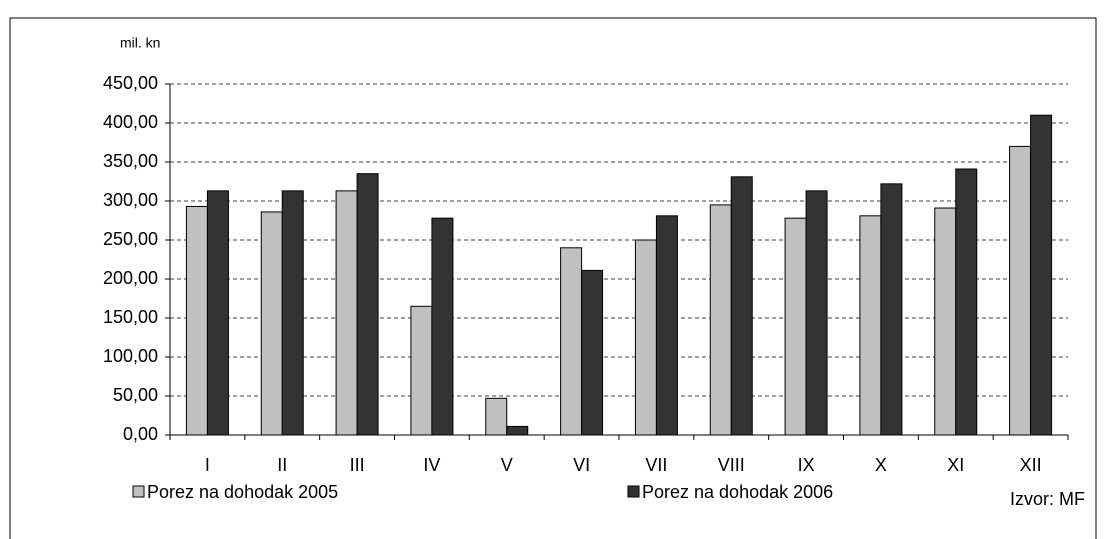  What do you see at coordinates (130, 83) in the screenshot?
I see `y-tick-label: 450,00` at bounding box center [130, 83].